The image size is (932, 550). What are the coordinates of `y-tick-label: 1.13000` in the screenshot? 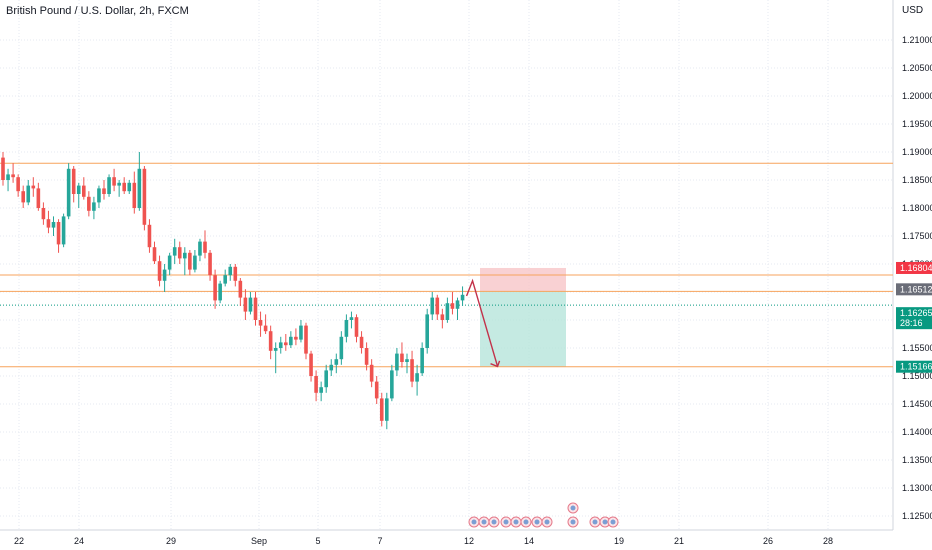 It's located at (917, 488).